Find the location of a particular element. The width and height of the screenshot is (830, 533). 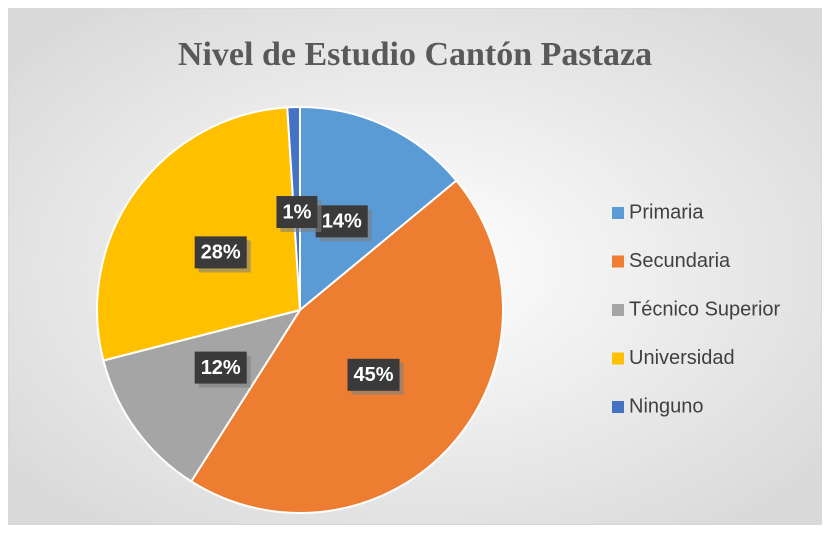

data-label: 1% is located at coordinates (296, 212).